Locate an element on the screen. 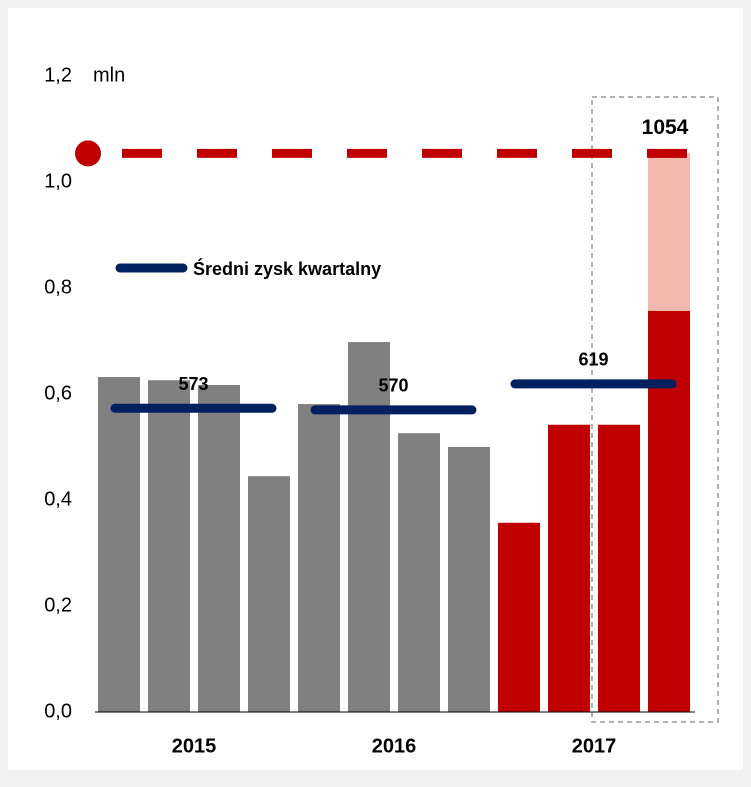 Image resolution: width=751 pixels, height=787 pixels. average-label: 570 is located at coordinates (393, 386).